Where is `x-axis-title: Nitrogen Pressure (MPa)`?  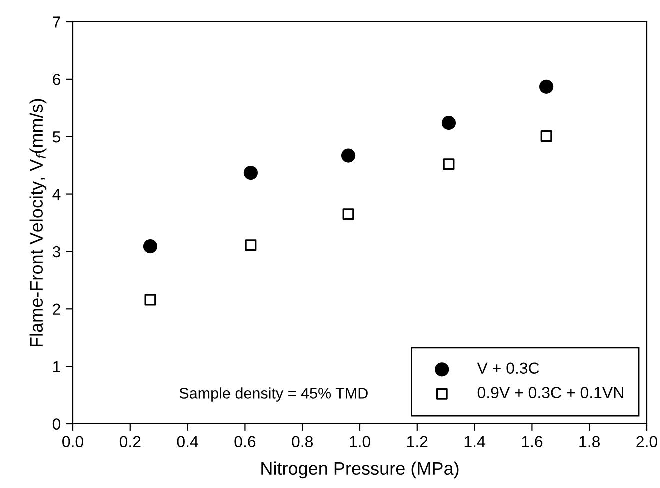
x-axis-title: Nitrogen Pressure (MPa) is located at coordinates (360, 470).